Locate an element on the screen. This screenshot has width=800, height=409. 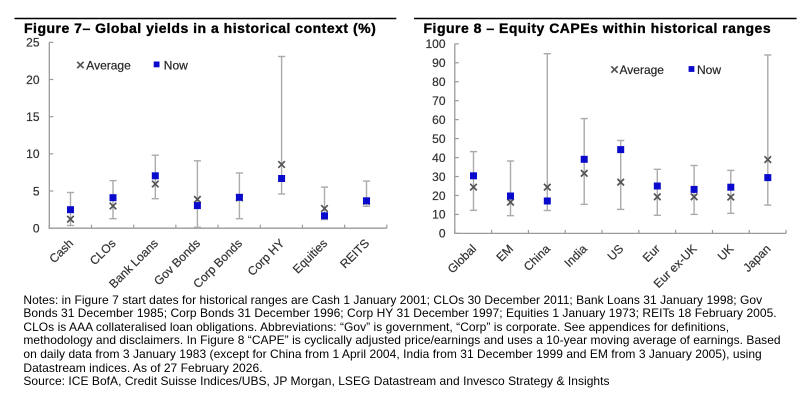
svg-text: 30 is located at coordinates (439, 177).